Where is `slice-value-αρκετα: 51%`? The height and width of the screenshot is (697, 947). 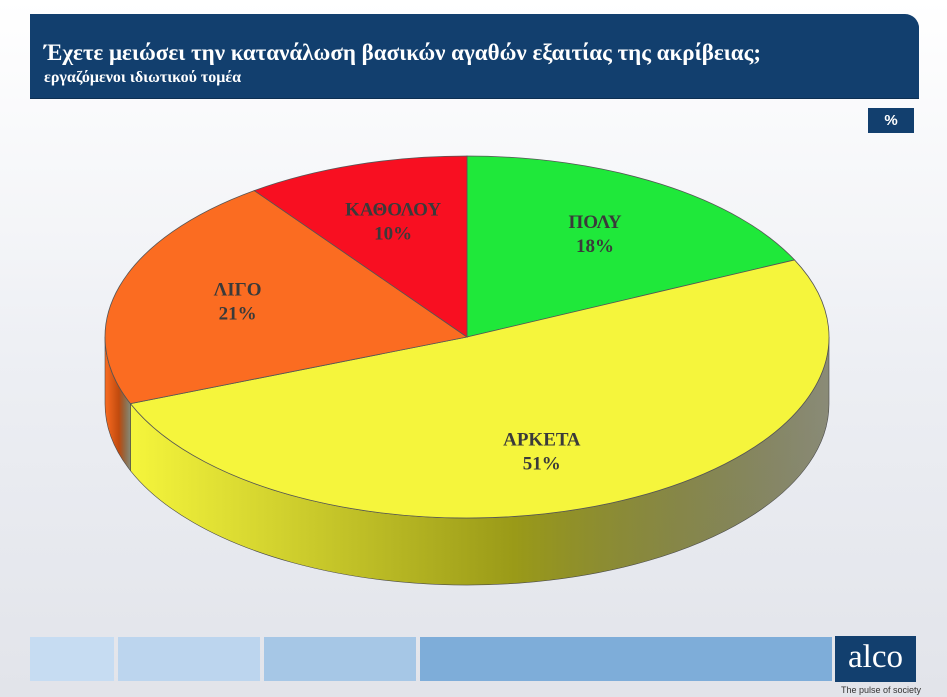
slice-value-αρκετα: 51% is located at coordinates (542, 463).